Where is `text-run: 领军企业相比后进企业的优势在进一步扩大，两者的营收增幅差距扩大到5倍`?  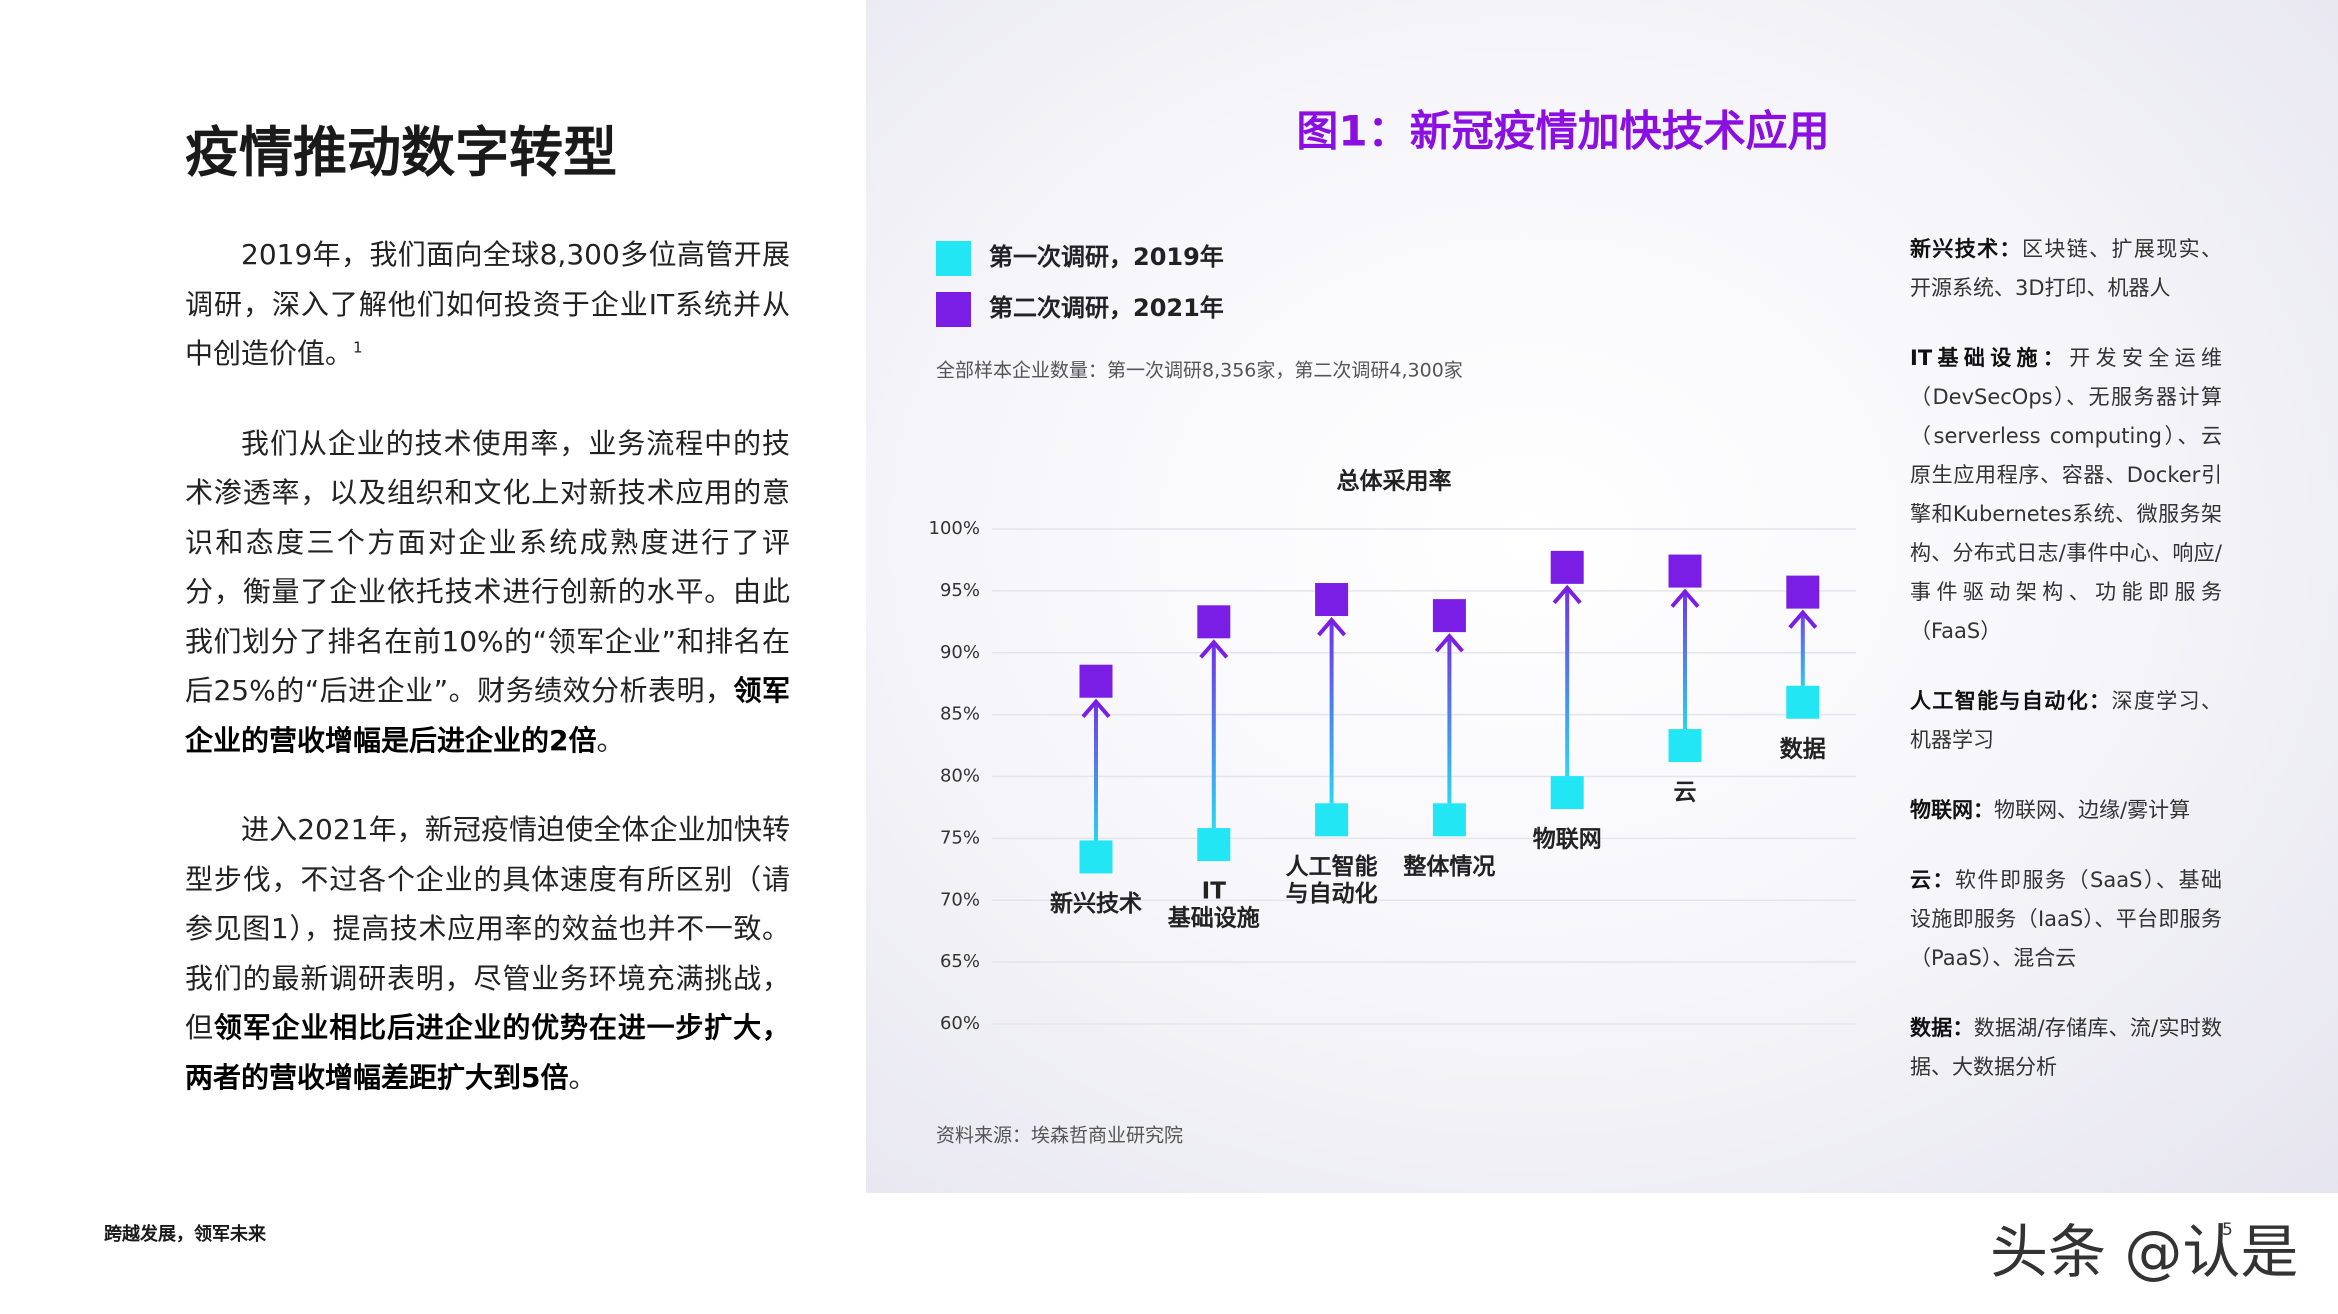 text-run: 领军企业相比后进企业的优势在进一步扩大，两者的营收增幅差距扩大到5倍 is located at coordinates (487, 1052).